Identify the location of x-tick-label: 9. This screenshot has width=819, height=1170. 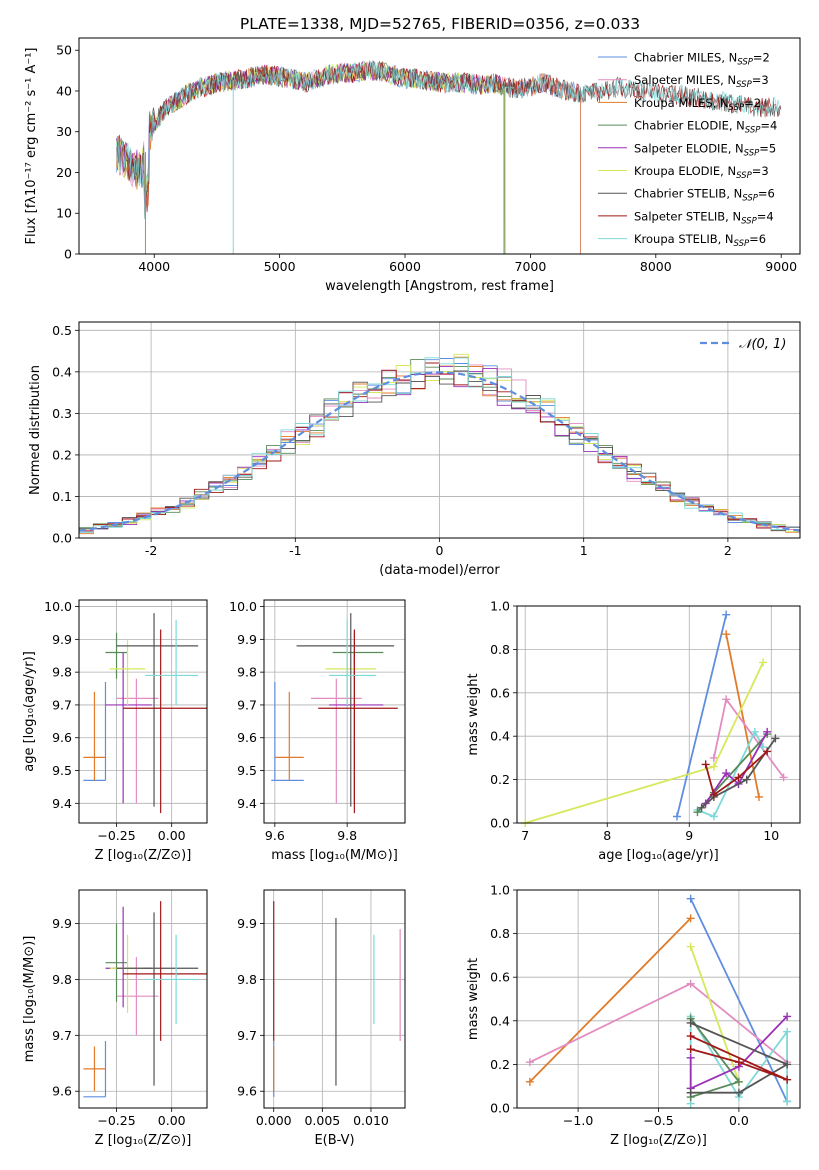
(689, 835).